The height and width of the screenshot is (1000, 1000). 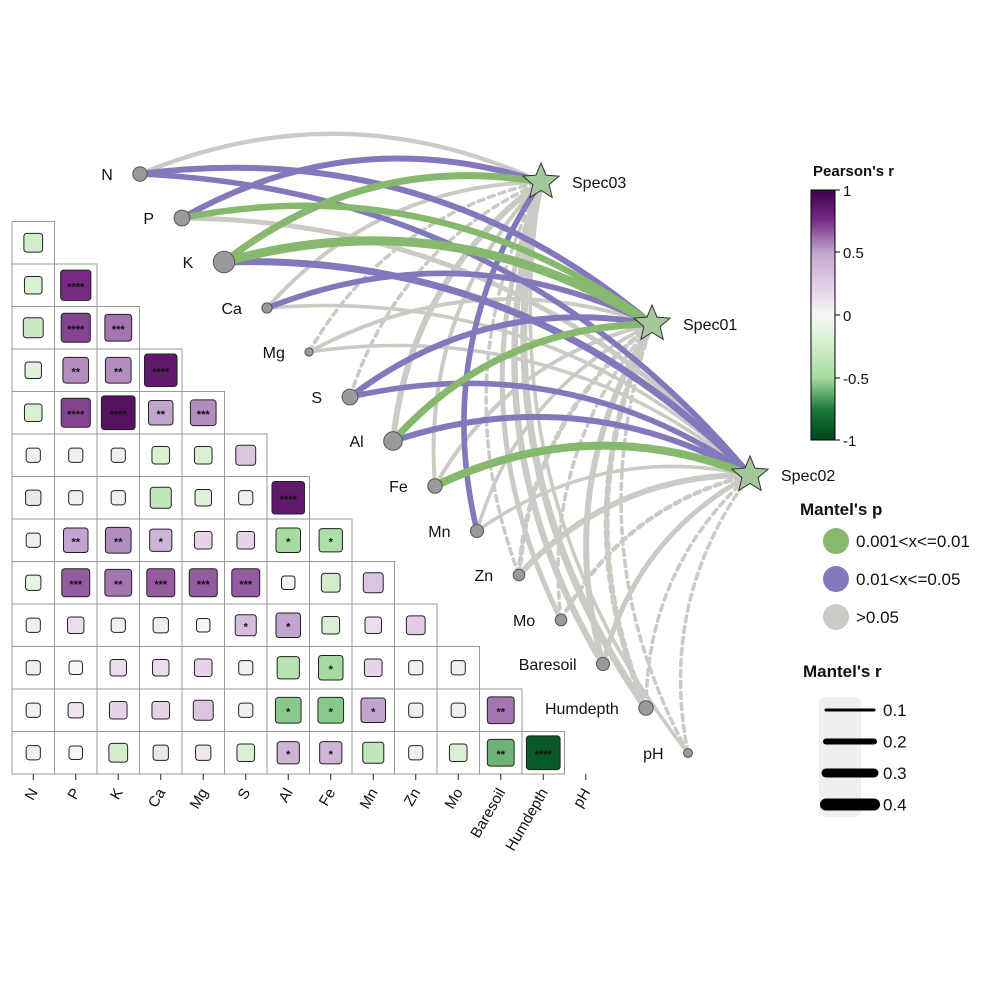 I want to click on x-tick-label: Mg, so click(x=199, y=799).